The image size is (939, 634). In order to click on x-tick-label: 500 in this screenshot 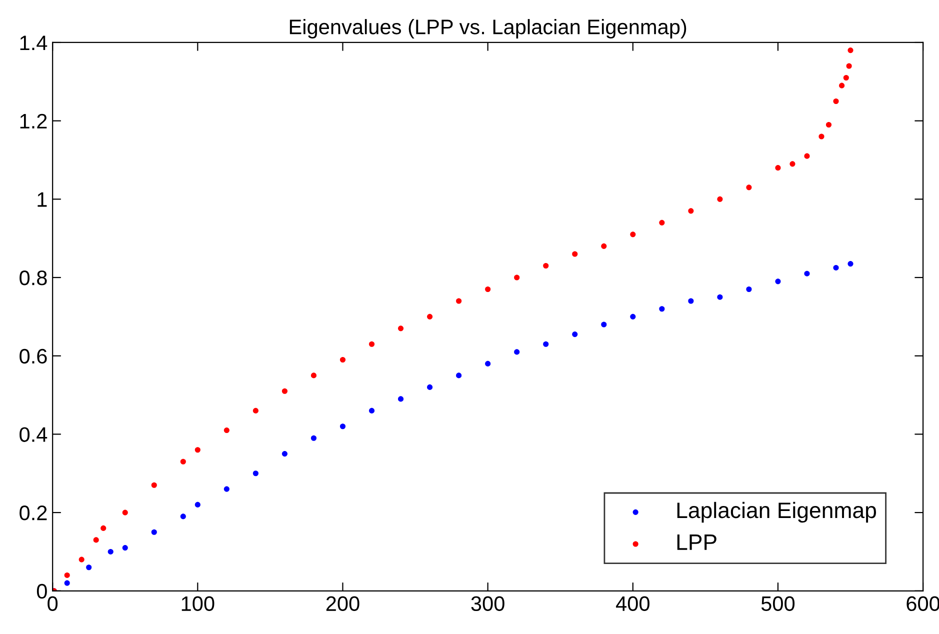, I will do `click(778, 604)`.